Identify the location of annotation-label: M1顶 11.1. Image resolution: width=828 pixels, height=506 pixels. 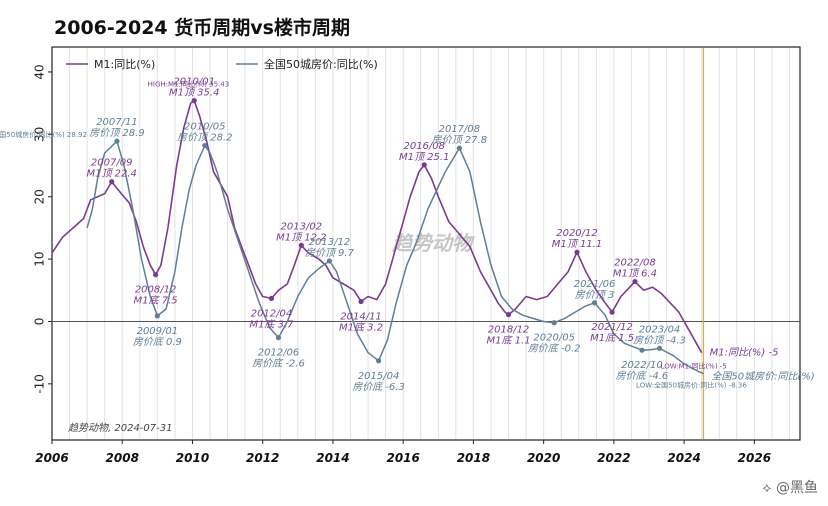
(577, 244).